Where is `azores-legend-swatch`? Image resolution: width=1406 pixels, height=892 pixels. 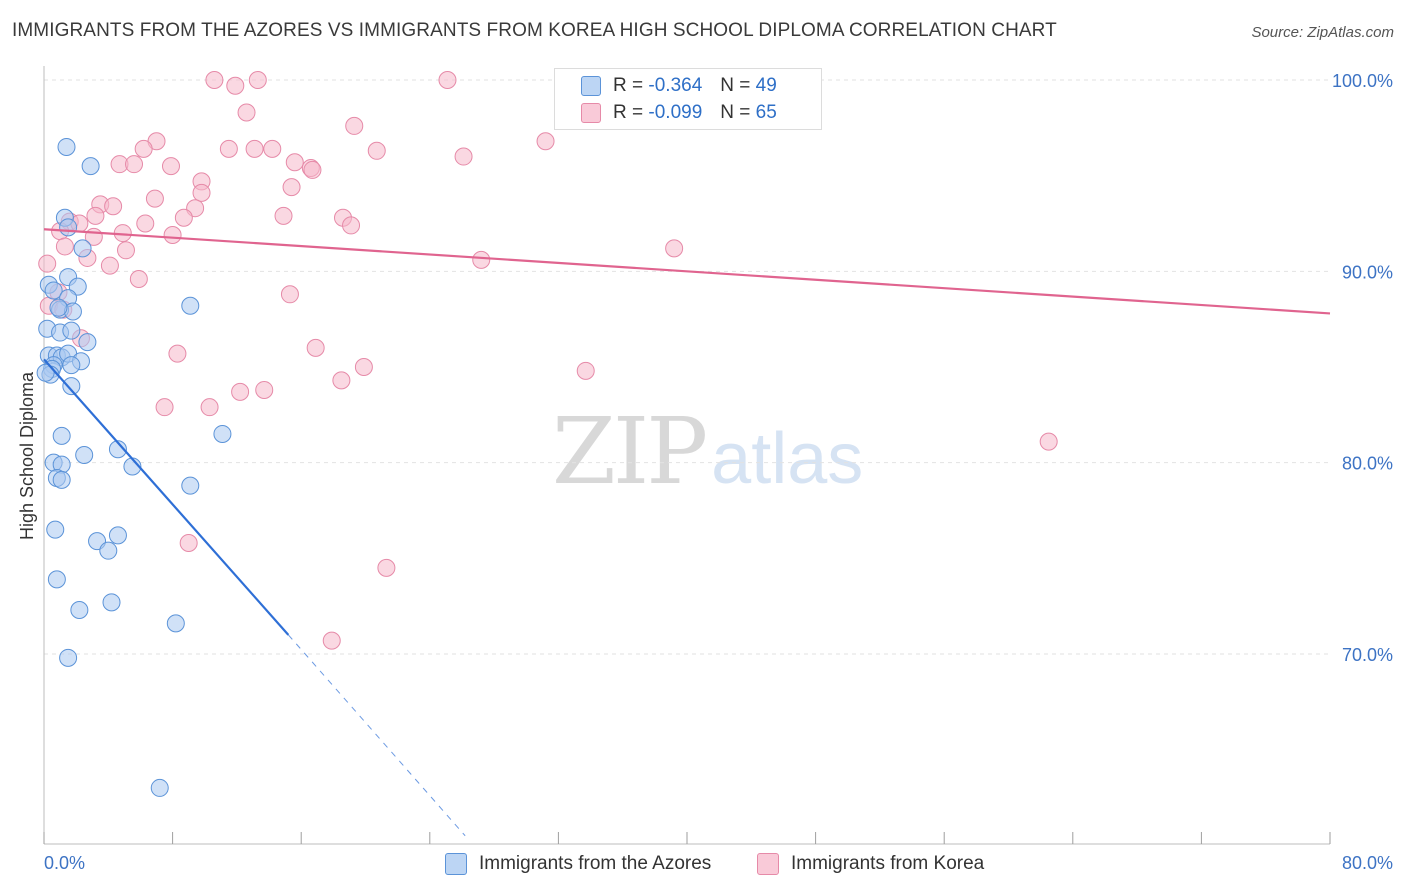
azores-legend-swatch is located at coordinates (456, 864).